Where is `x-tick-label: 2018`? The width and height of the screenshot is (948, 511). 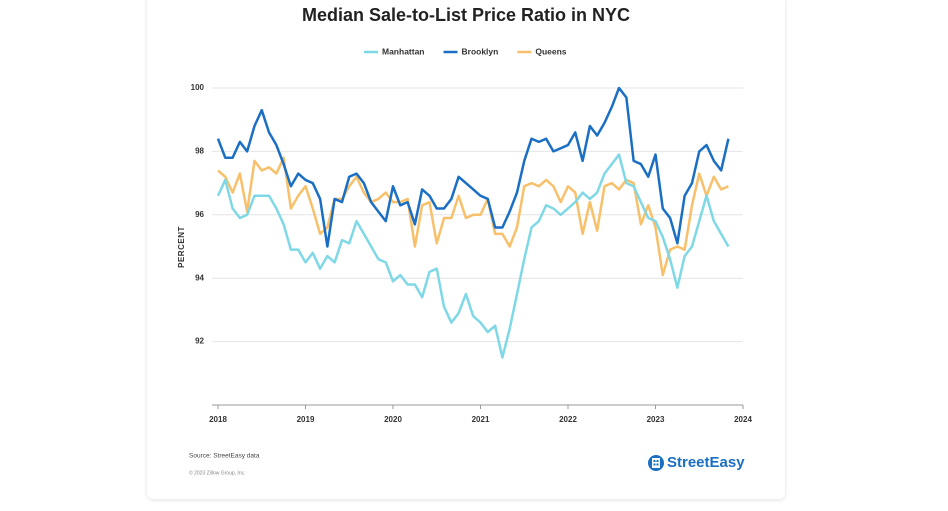 x-tick-label: 2018 is located at coordinates (218, 419).